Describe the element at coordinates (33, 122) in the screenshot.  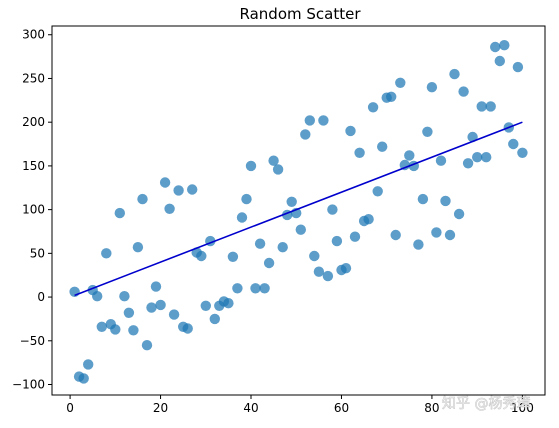
I see `y-tick-label: 200` at that location.